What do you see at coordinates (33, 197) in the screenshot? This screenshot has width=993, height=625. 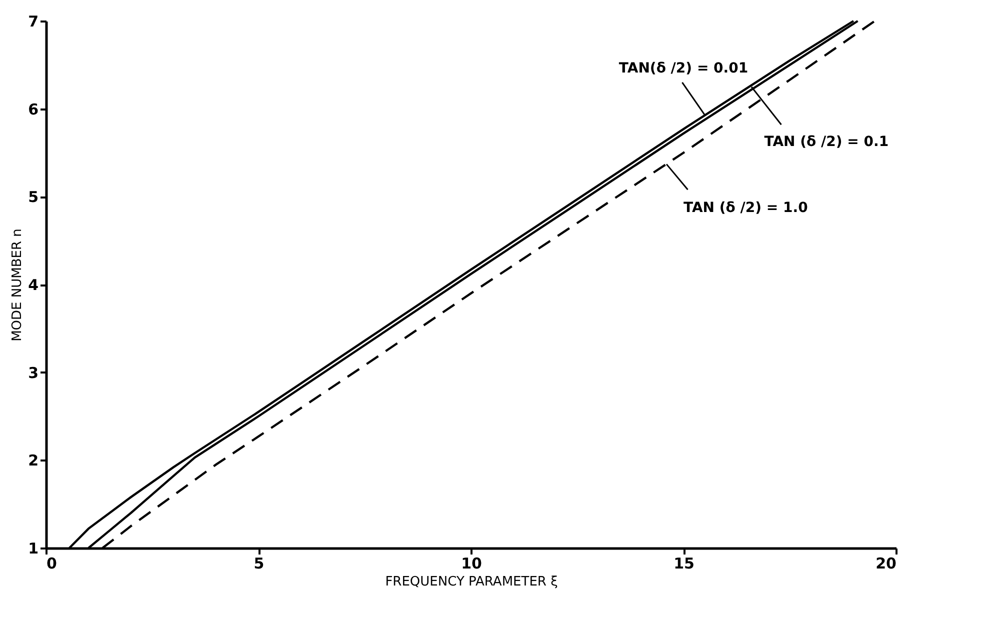 I see `y-tick-label: 5` at bounding box center [33, 197].